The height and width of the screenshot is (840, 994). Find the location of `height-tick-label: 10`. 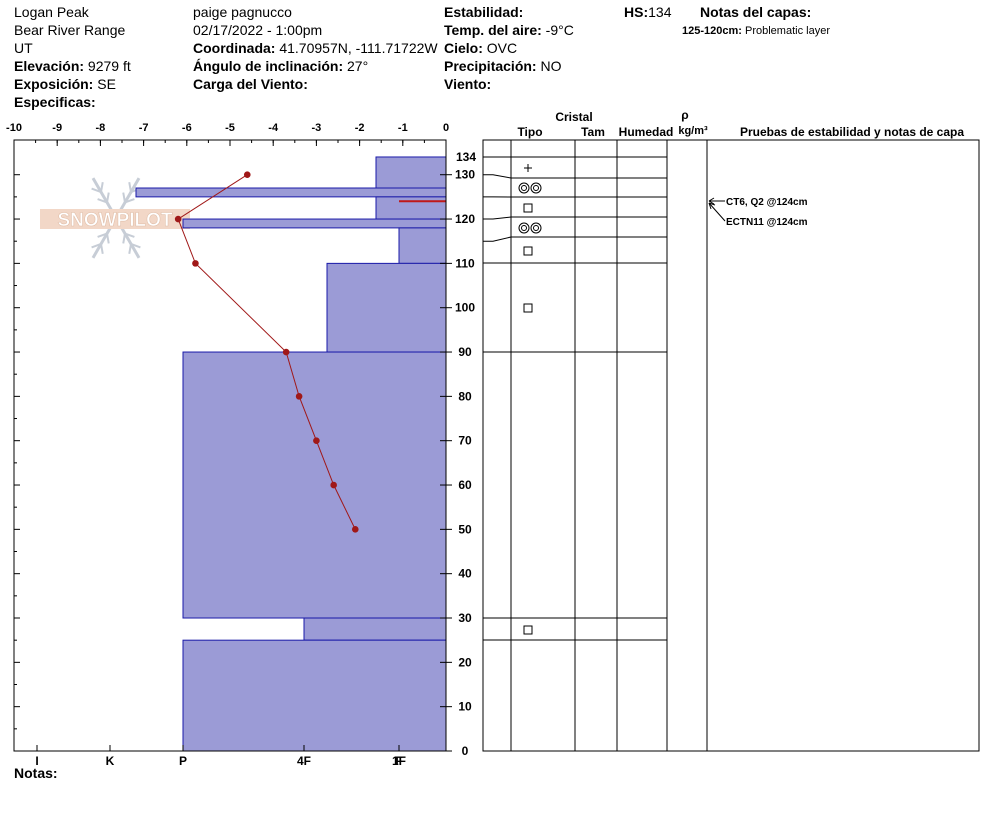

height-tick-label: 10 is located at coordinates (465, 707).